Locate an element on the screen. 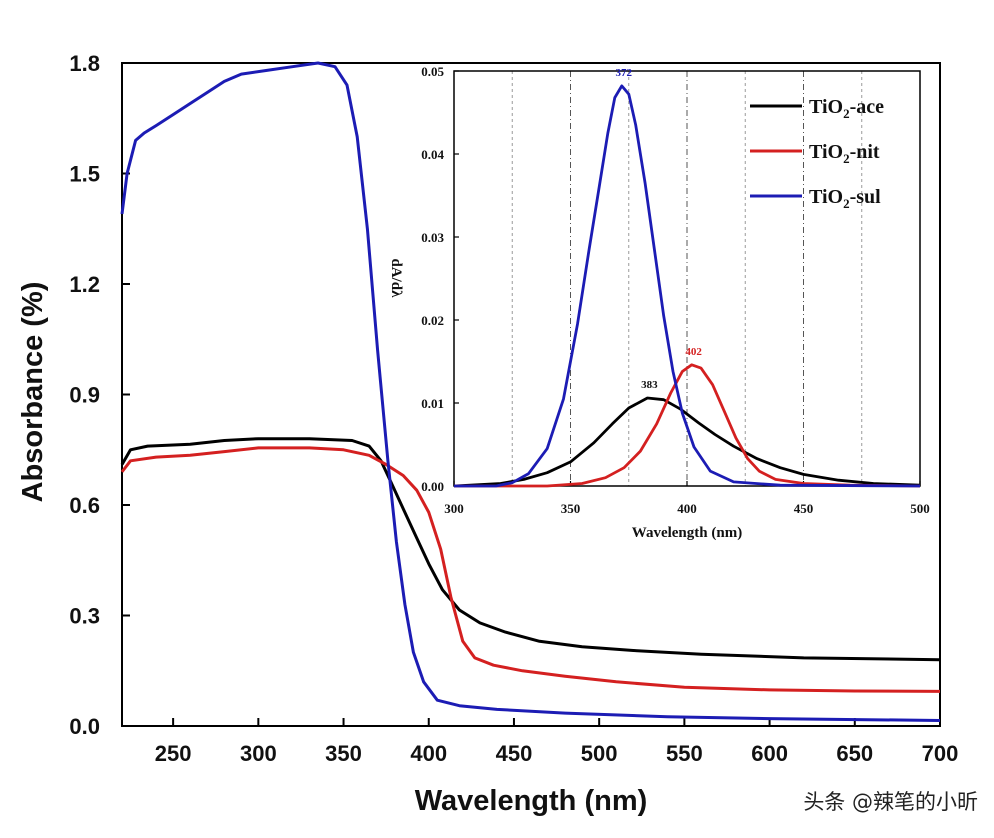  main-x-tick-label-350: 350 is located at coordinates (343, 753).